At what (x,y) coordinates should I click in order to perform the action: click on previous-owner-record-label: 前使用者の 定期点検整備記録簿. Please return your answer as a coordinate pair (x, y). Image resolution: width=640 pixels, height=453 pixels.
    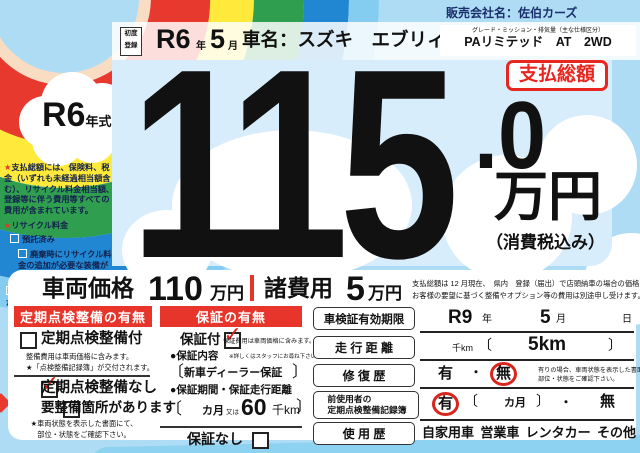
    Looking at the image, I should click on (366, 405).